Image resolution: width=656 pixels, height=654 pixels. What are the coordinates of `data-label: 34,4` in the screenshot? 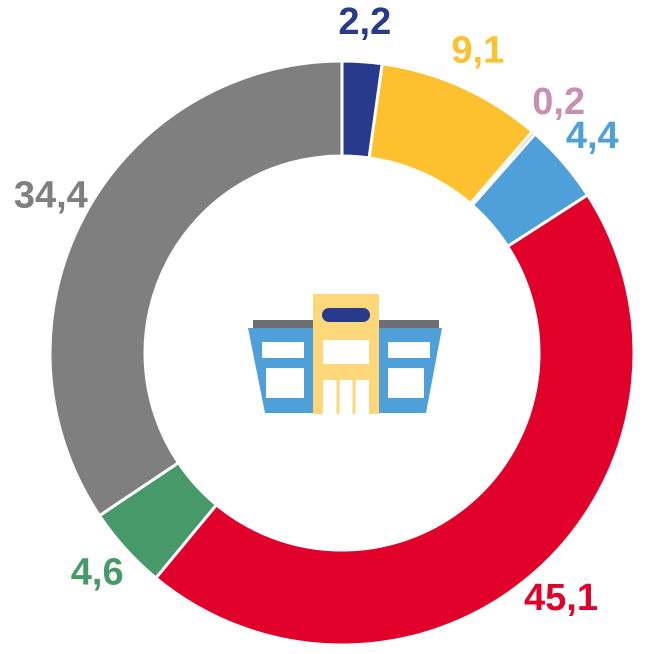 It's located at (51, 196).